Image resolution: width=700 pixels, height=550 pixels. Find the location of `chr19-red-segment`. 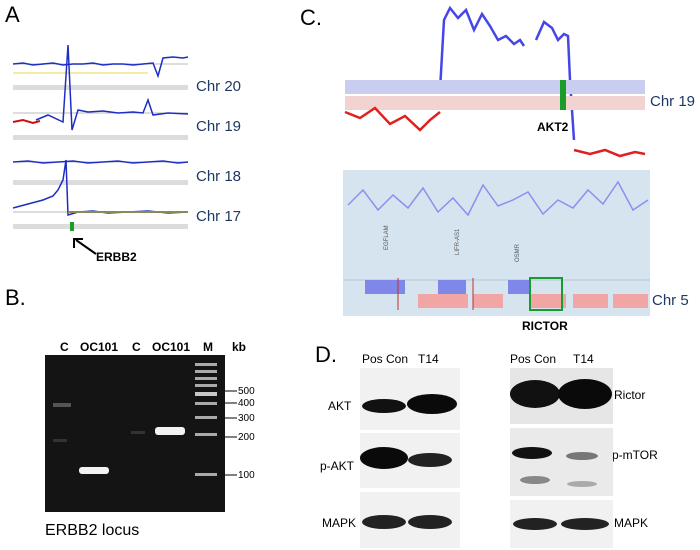

chr19-red-segment is located at coordinates (26, 121).